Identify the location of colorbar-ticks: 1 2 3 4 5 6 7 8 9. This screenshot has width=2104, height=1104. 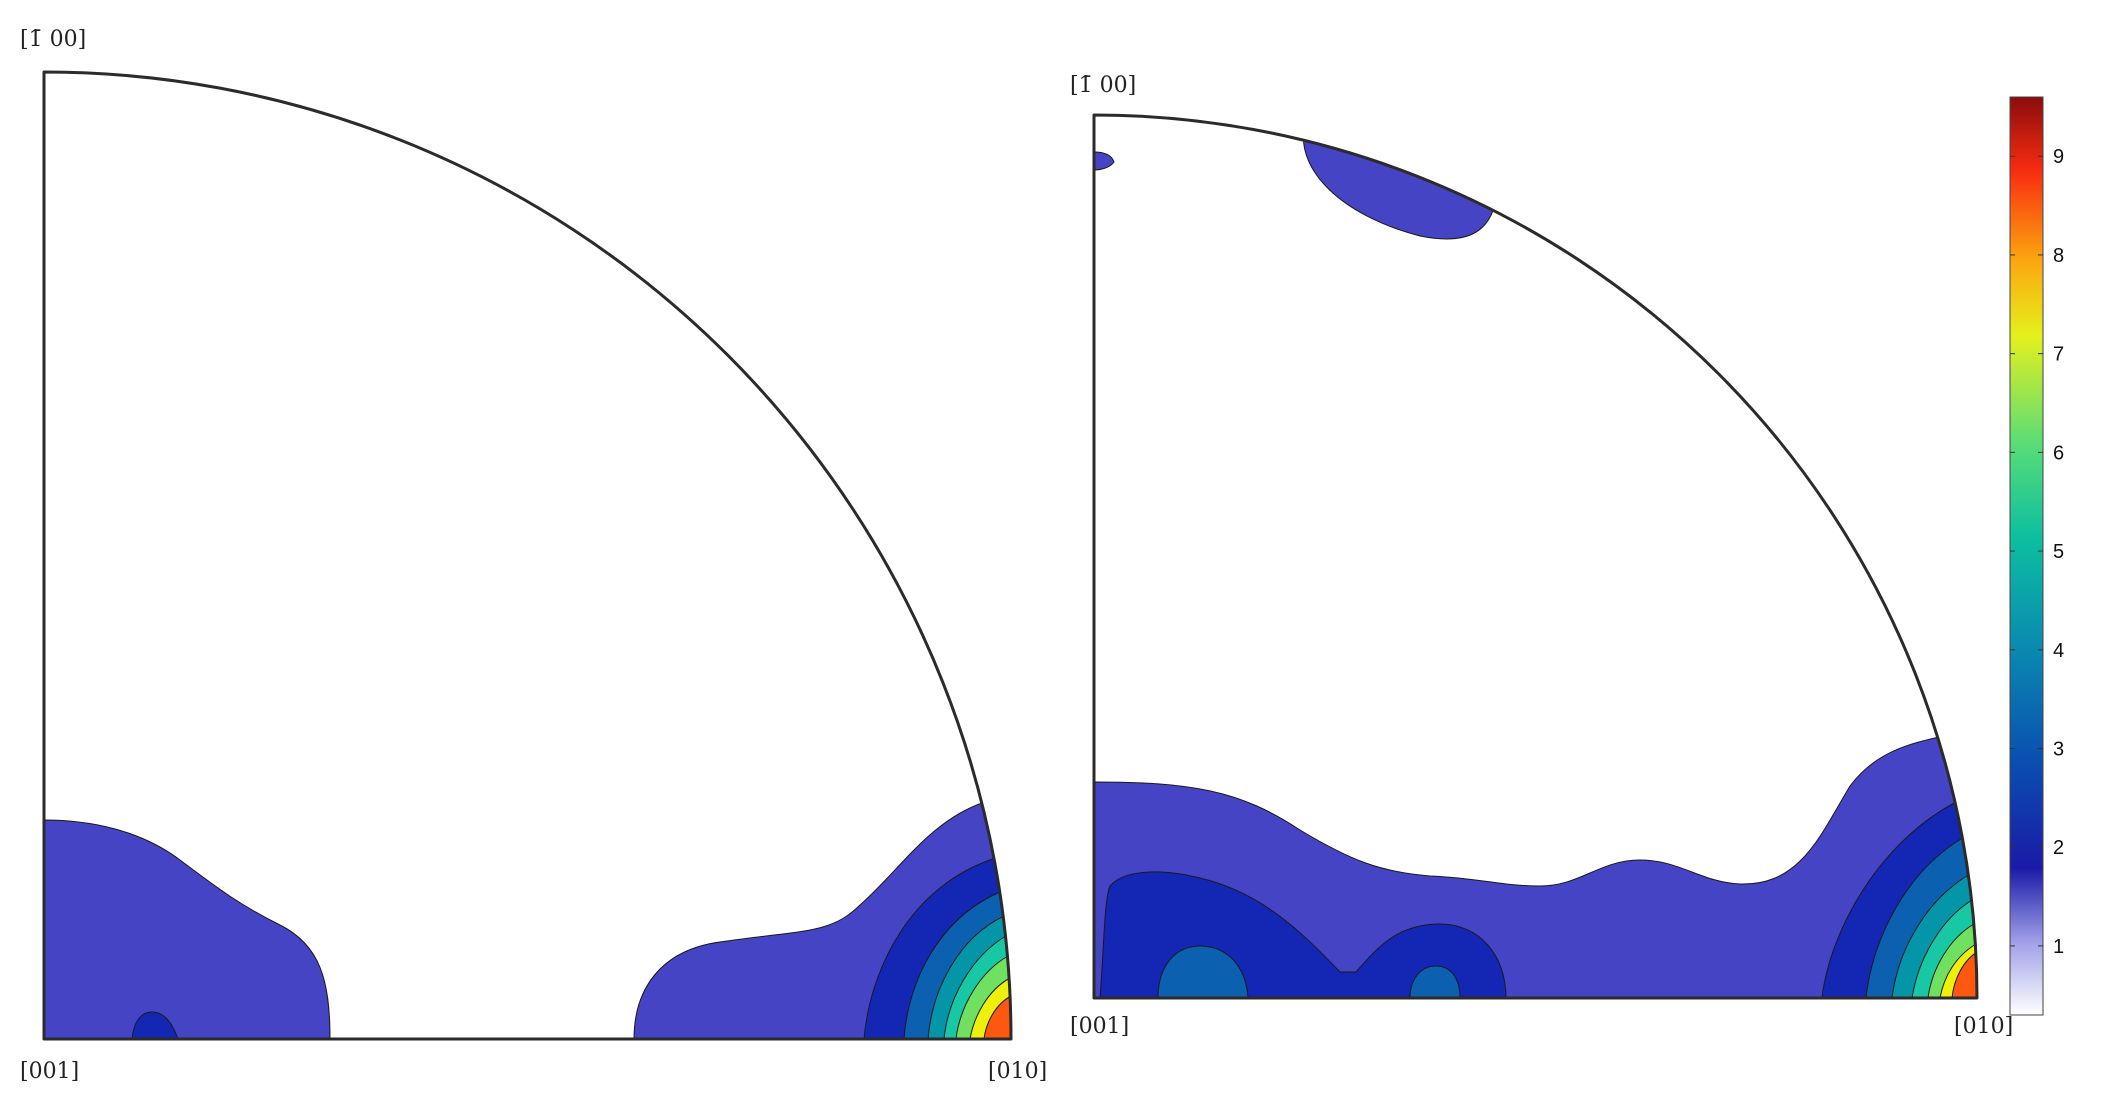
(2037, 552).